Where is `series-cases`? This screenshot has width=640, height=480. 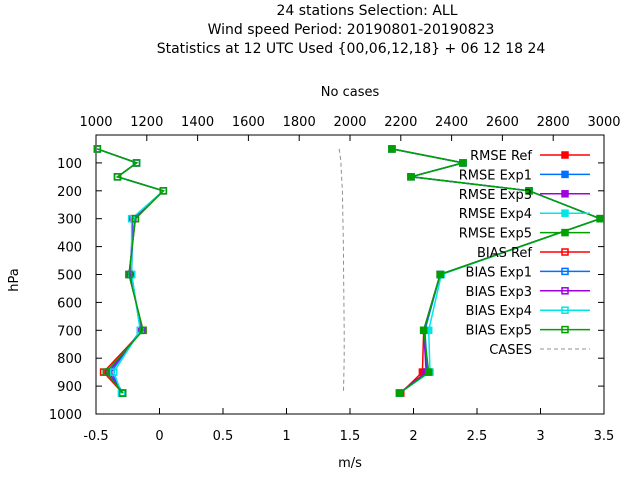 series-cases is located at coordinates (341, 271).